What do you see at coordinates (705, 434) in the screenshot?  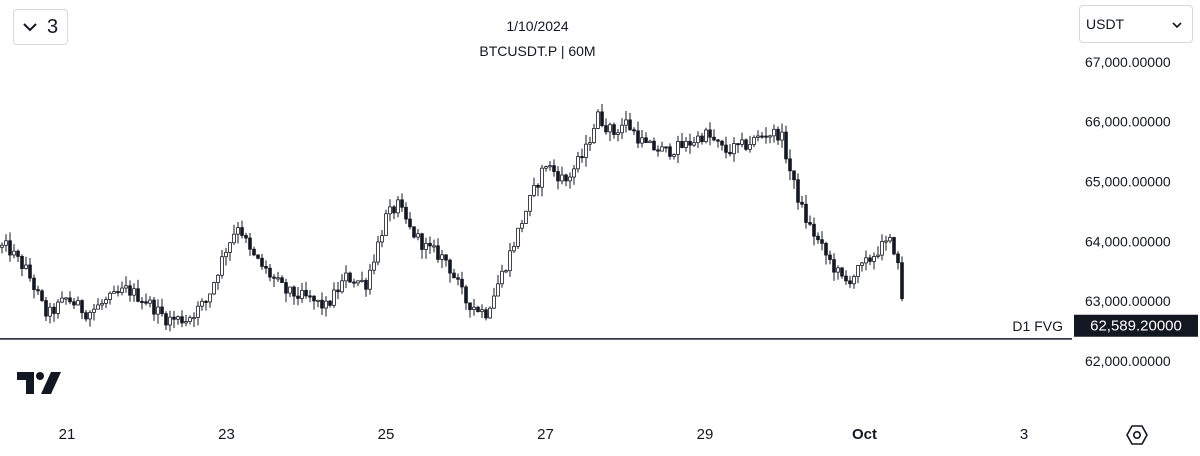 I see `time-tick-label: 29` at bounding box center [705, 434].